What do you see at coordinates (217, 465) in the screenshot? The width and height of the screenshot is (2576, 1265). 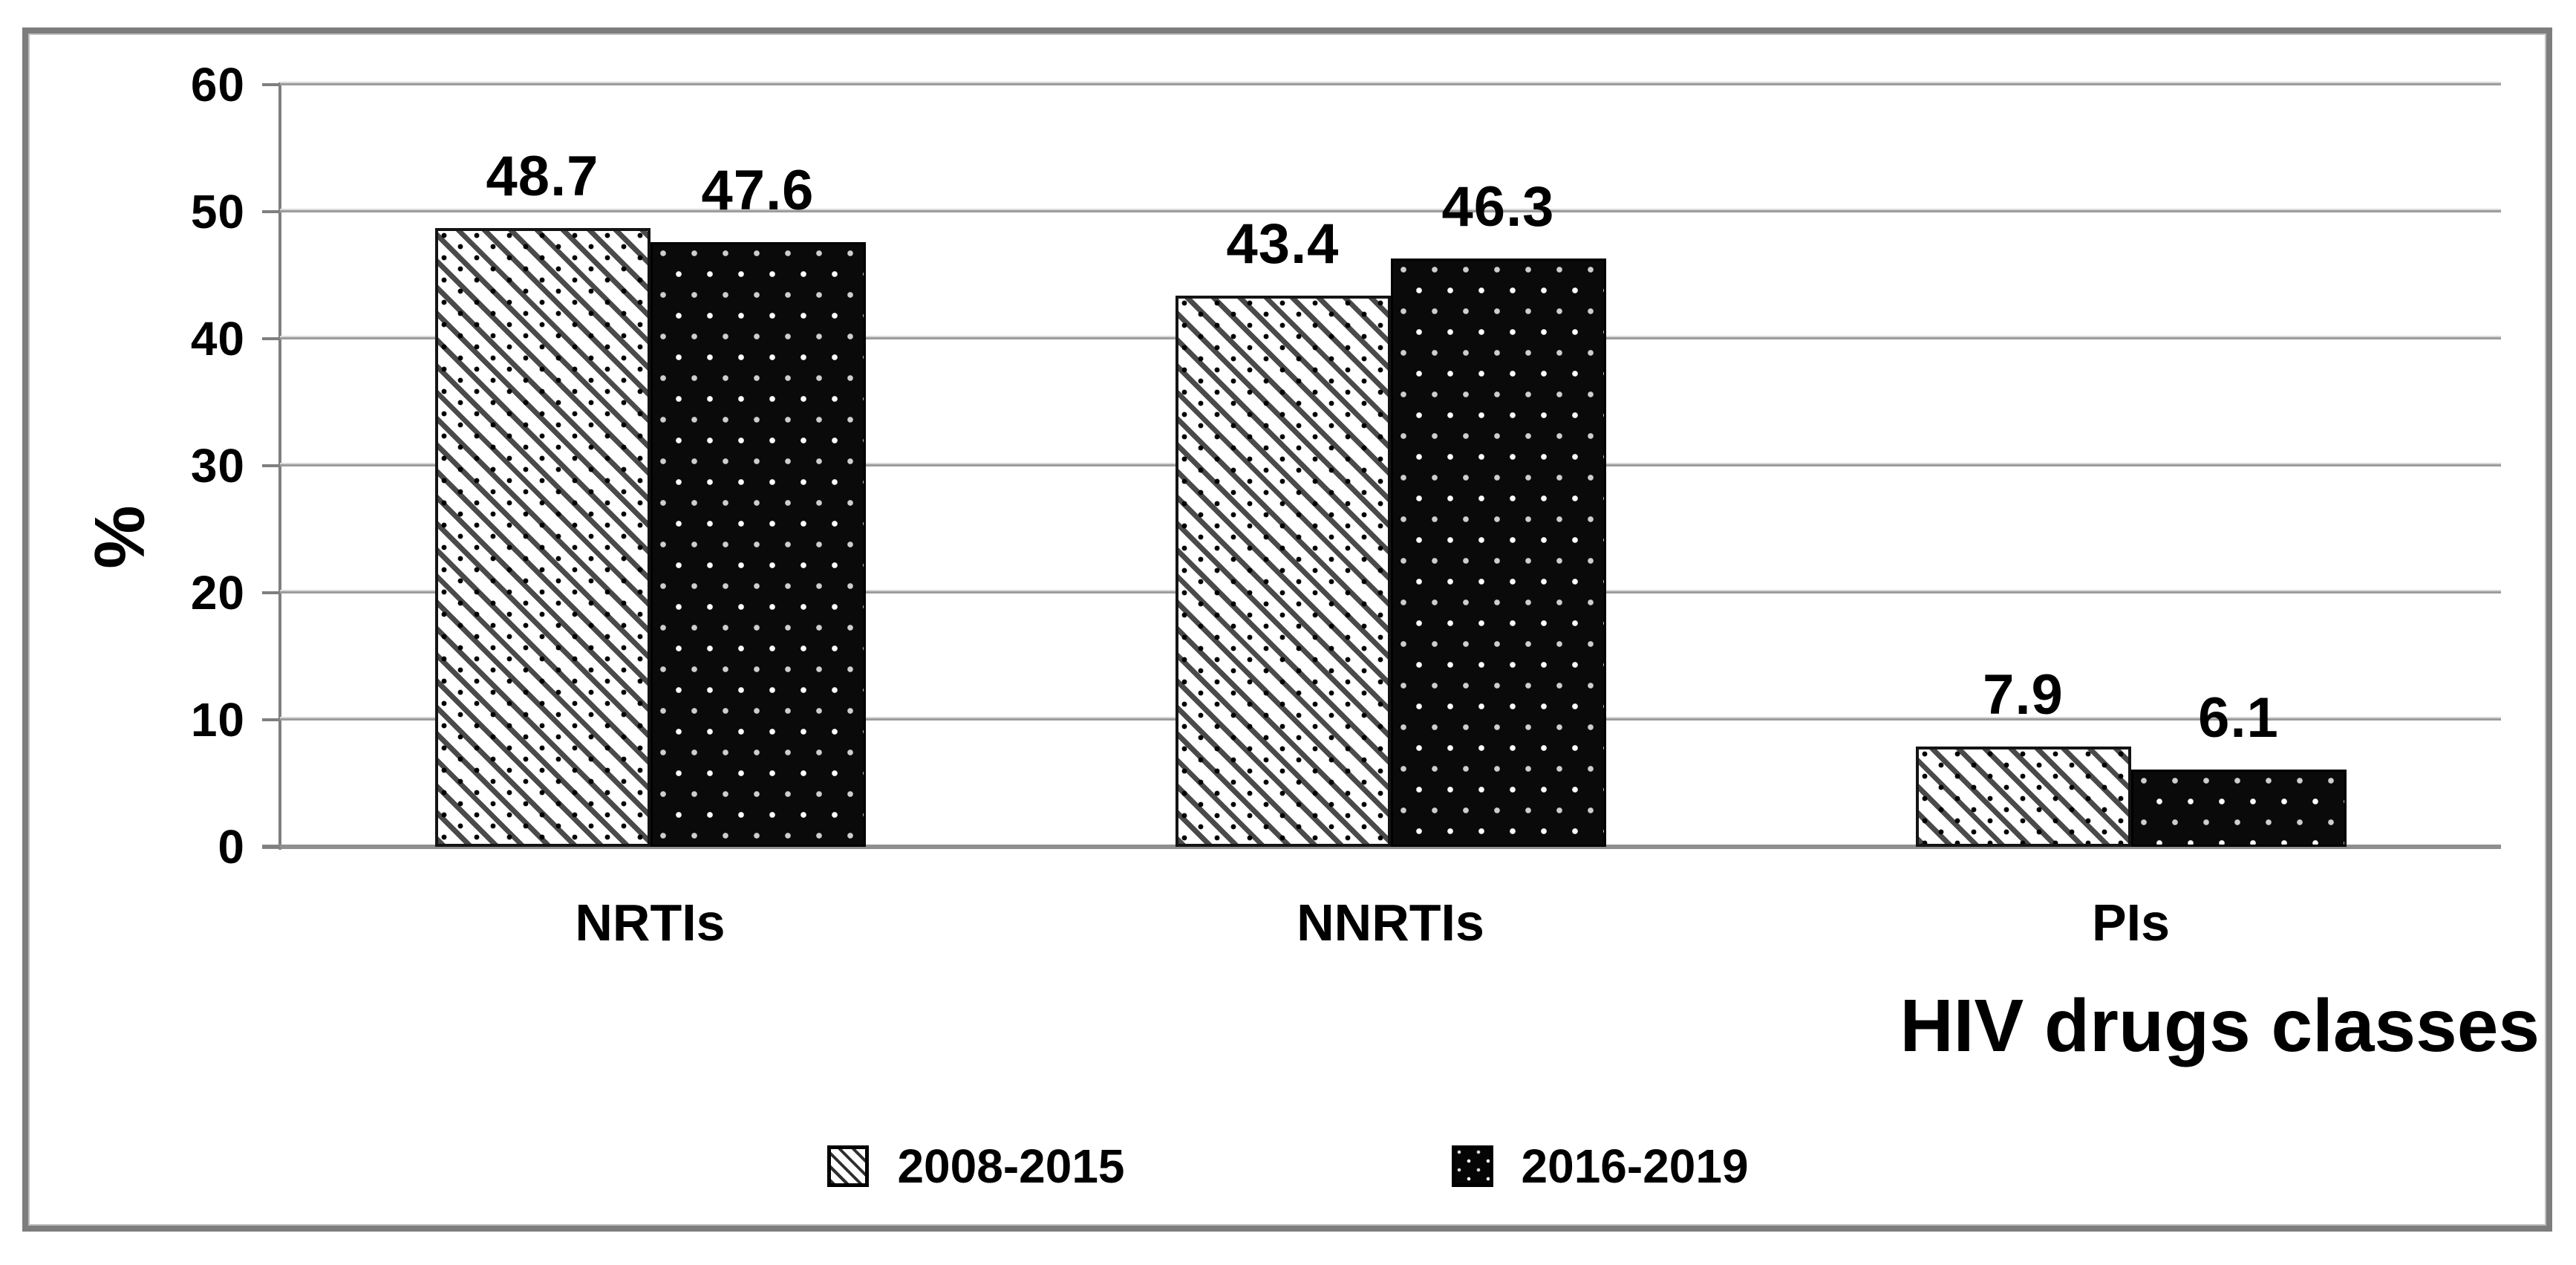 I see `y-tick-label-30: 30` at bounding box center [217, 465].